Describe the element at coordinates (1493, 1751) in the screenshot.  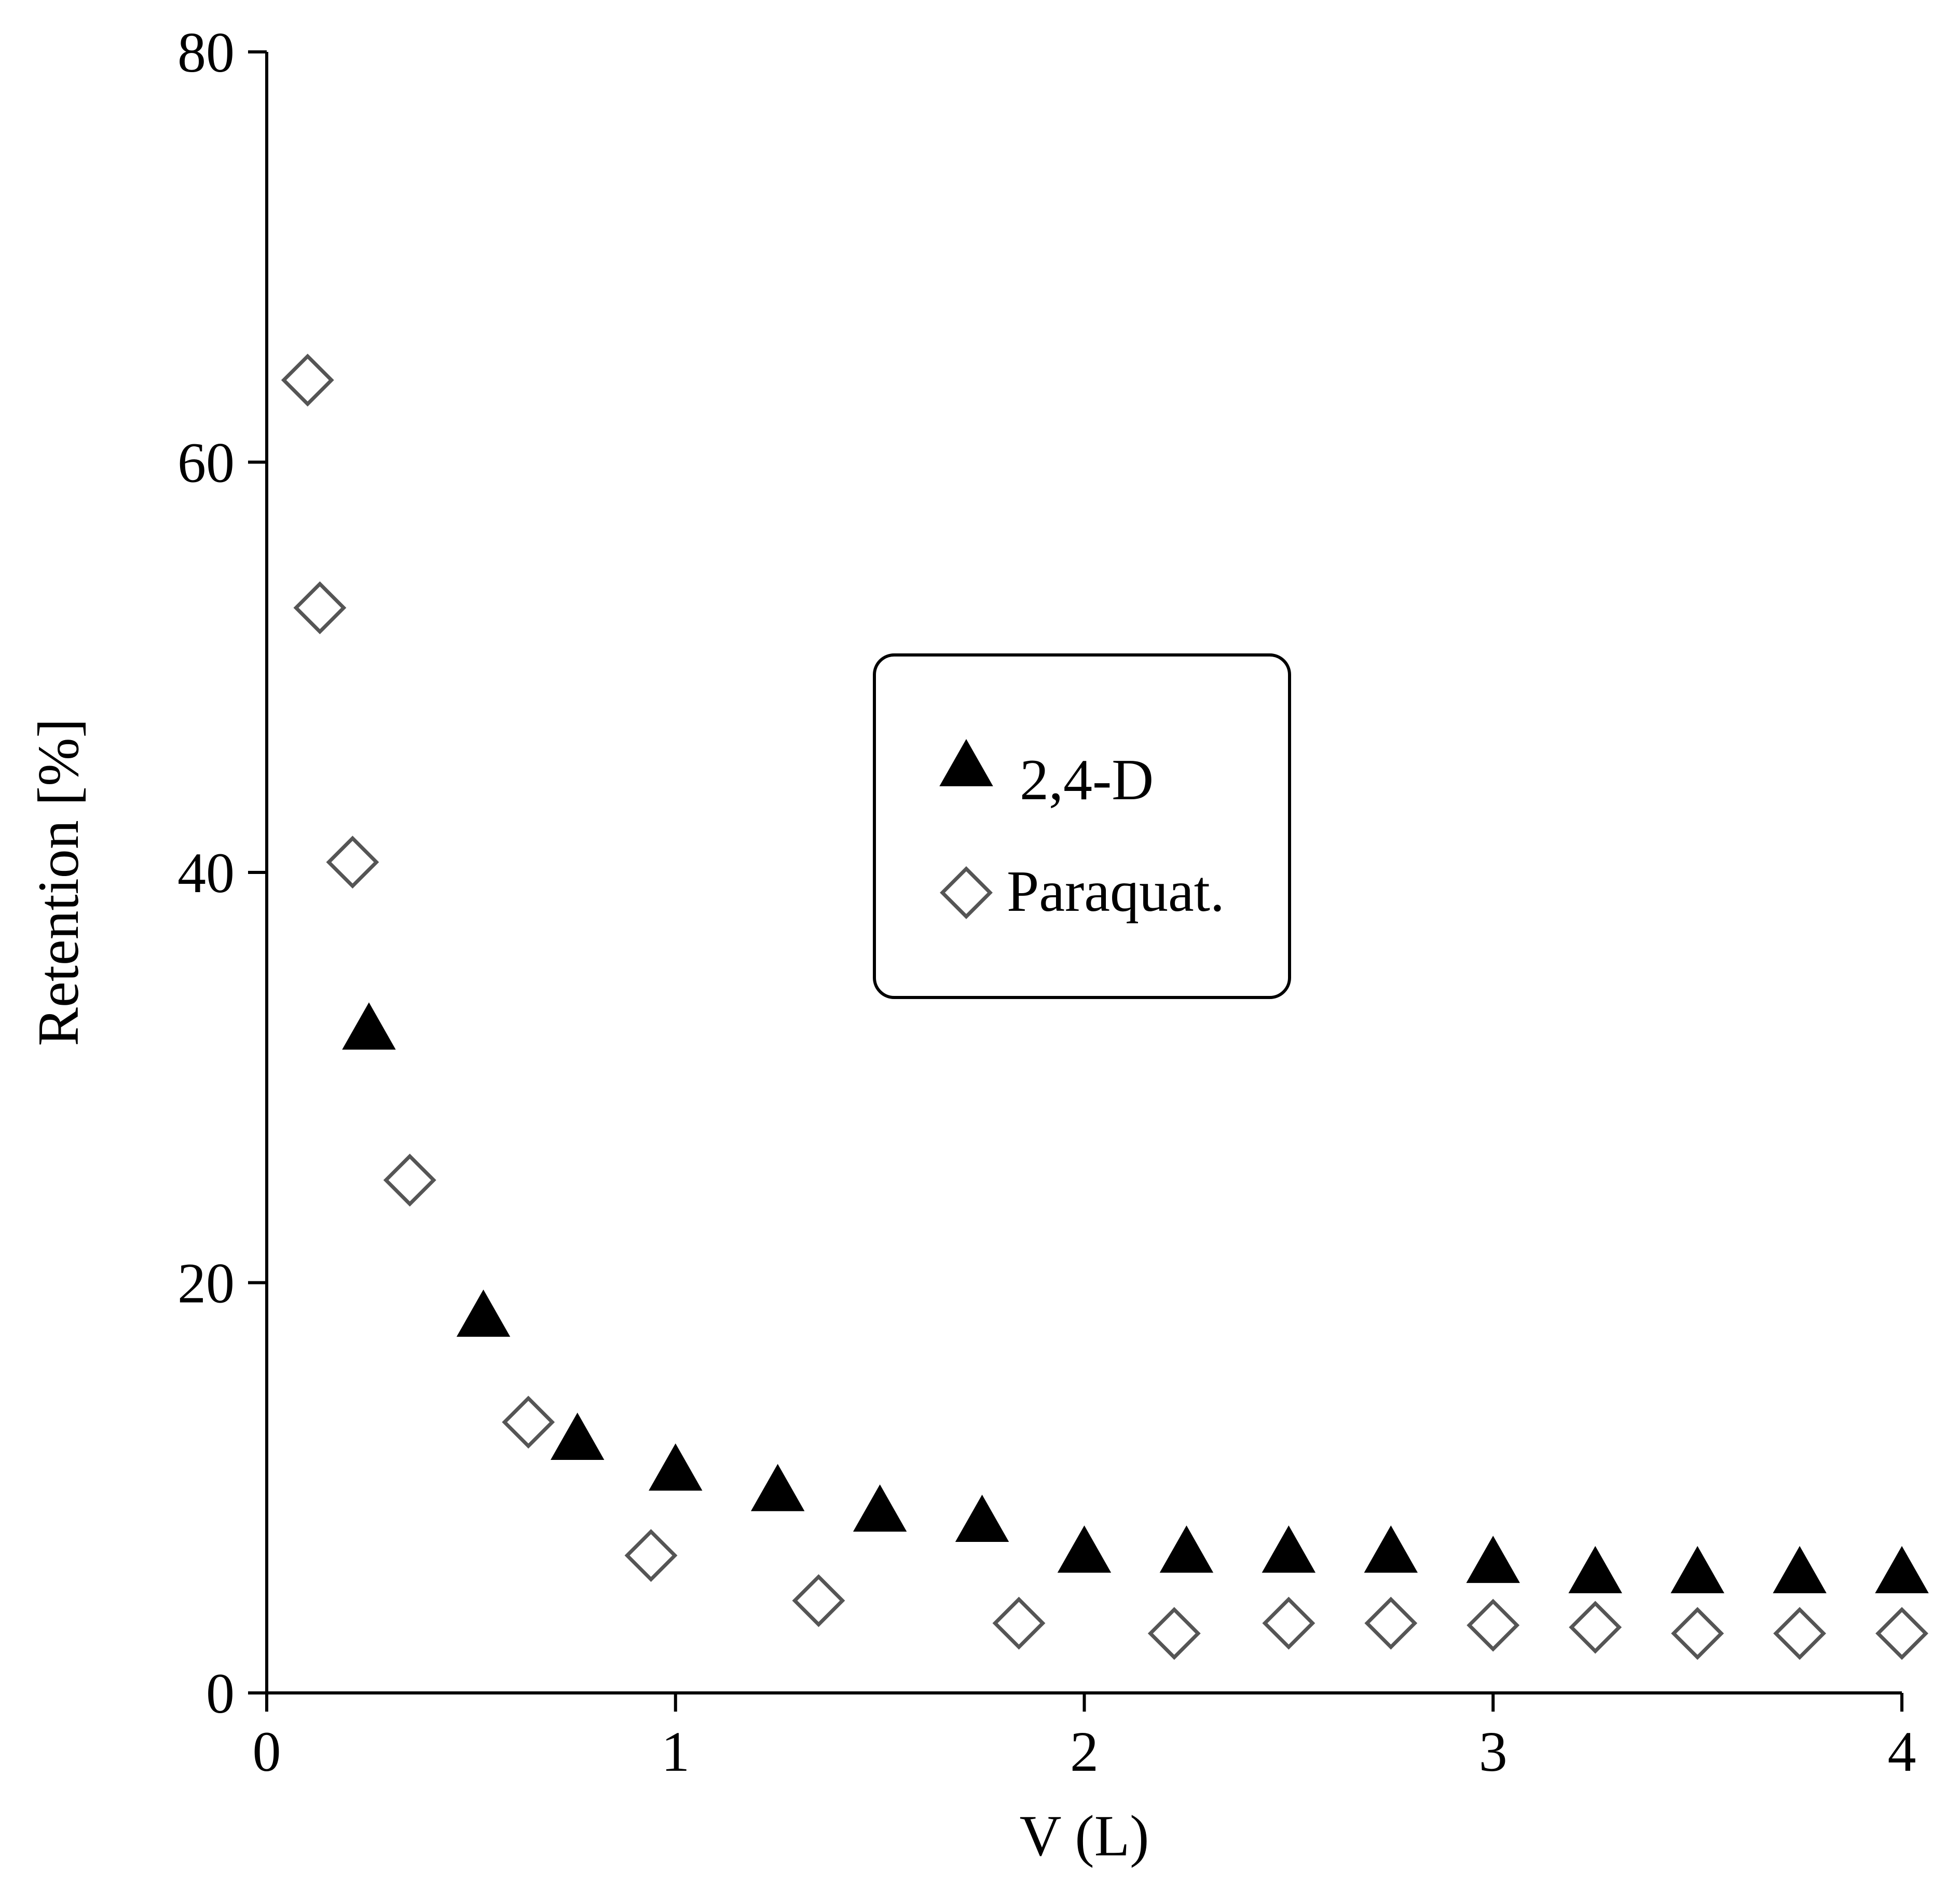
I see `x-tick-label: 3` at that location.